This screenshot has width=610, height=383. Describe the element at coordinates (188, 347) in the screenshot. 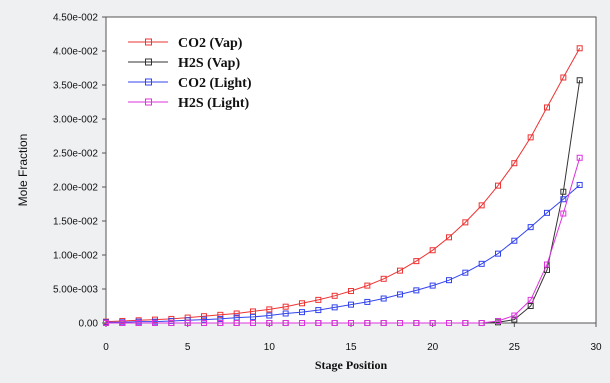

I see `x-tick-label: 5` at that location.